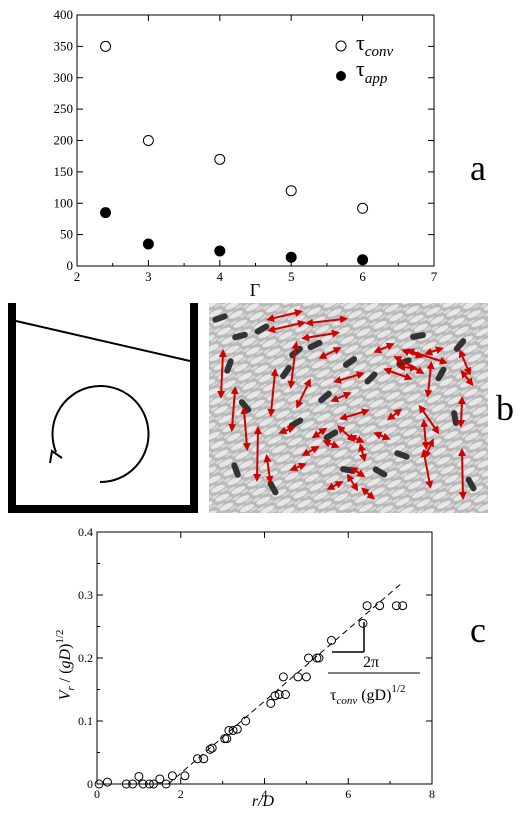 The width and height of the screenshot is (520, 814). Describe the element at coordinates (341, 76) in the screenshot. I see `legend-marker-app` at that location.